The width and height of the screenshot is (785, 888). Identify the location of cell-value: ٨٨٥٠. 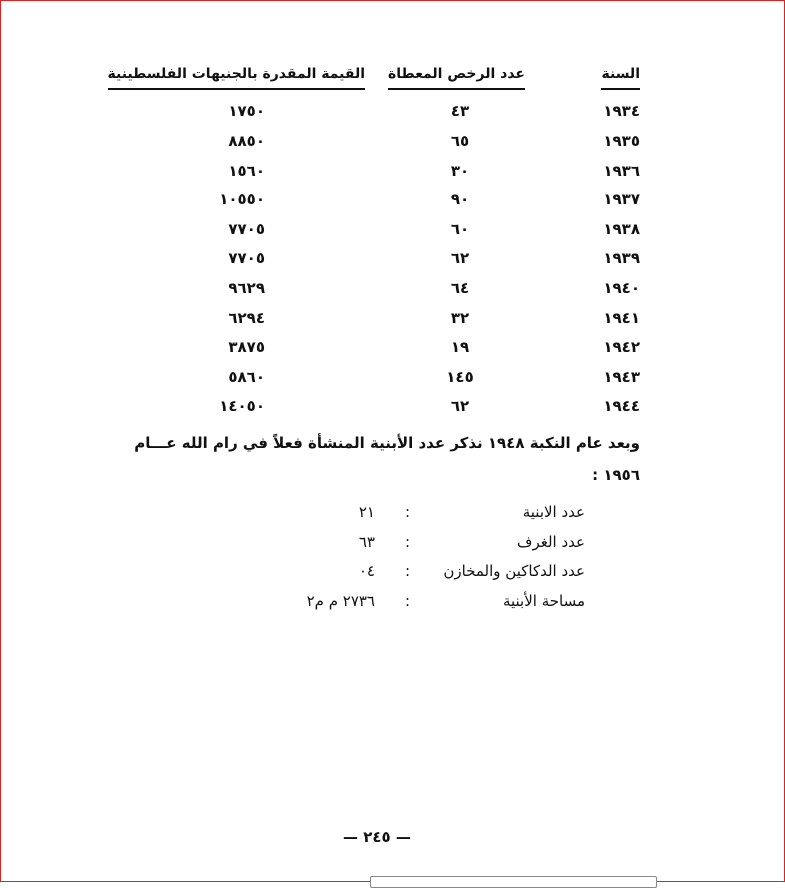
(246, 141).